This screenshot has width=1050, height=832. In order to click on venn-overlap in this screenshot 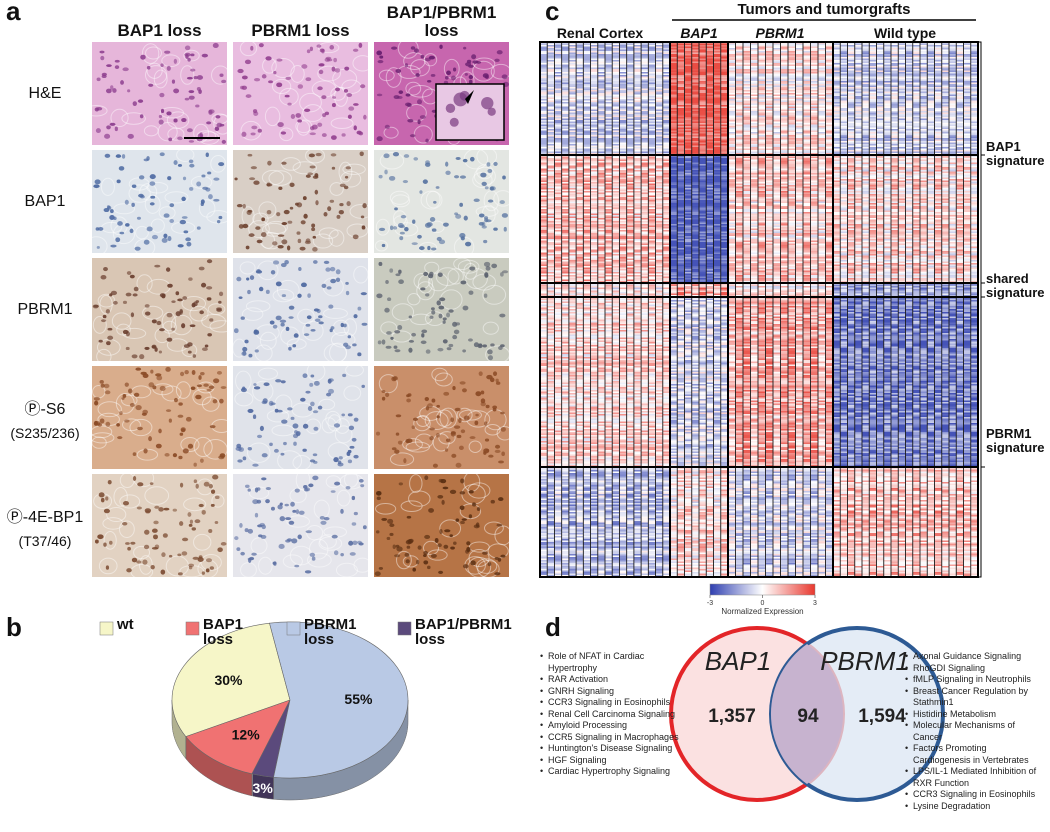, I will do `click(807, 714)`.